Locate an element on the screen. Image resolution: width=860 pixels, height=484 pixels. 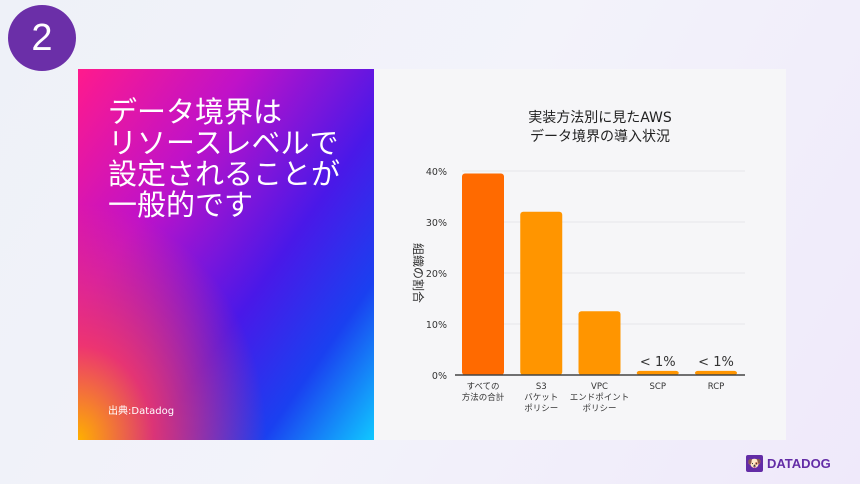
headline: データ境界は リソースレベルで 設定されることが 一般的です is located at coordinates (224, 158).